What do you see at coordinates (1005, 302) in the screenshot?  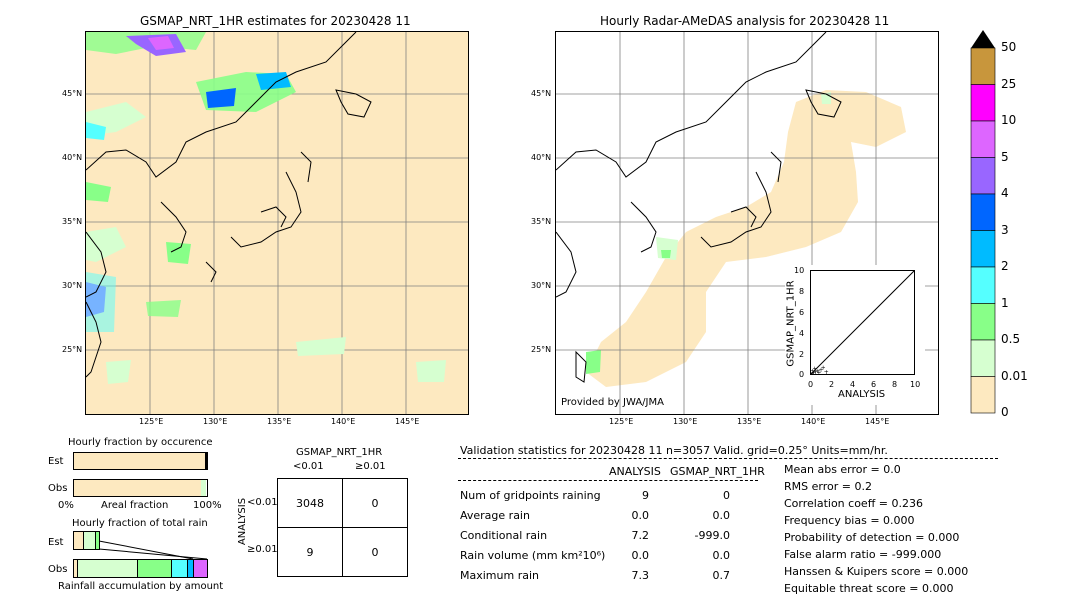 I see `colorbar-label: 1` at bounding box center [1005, 302].